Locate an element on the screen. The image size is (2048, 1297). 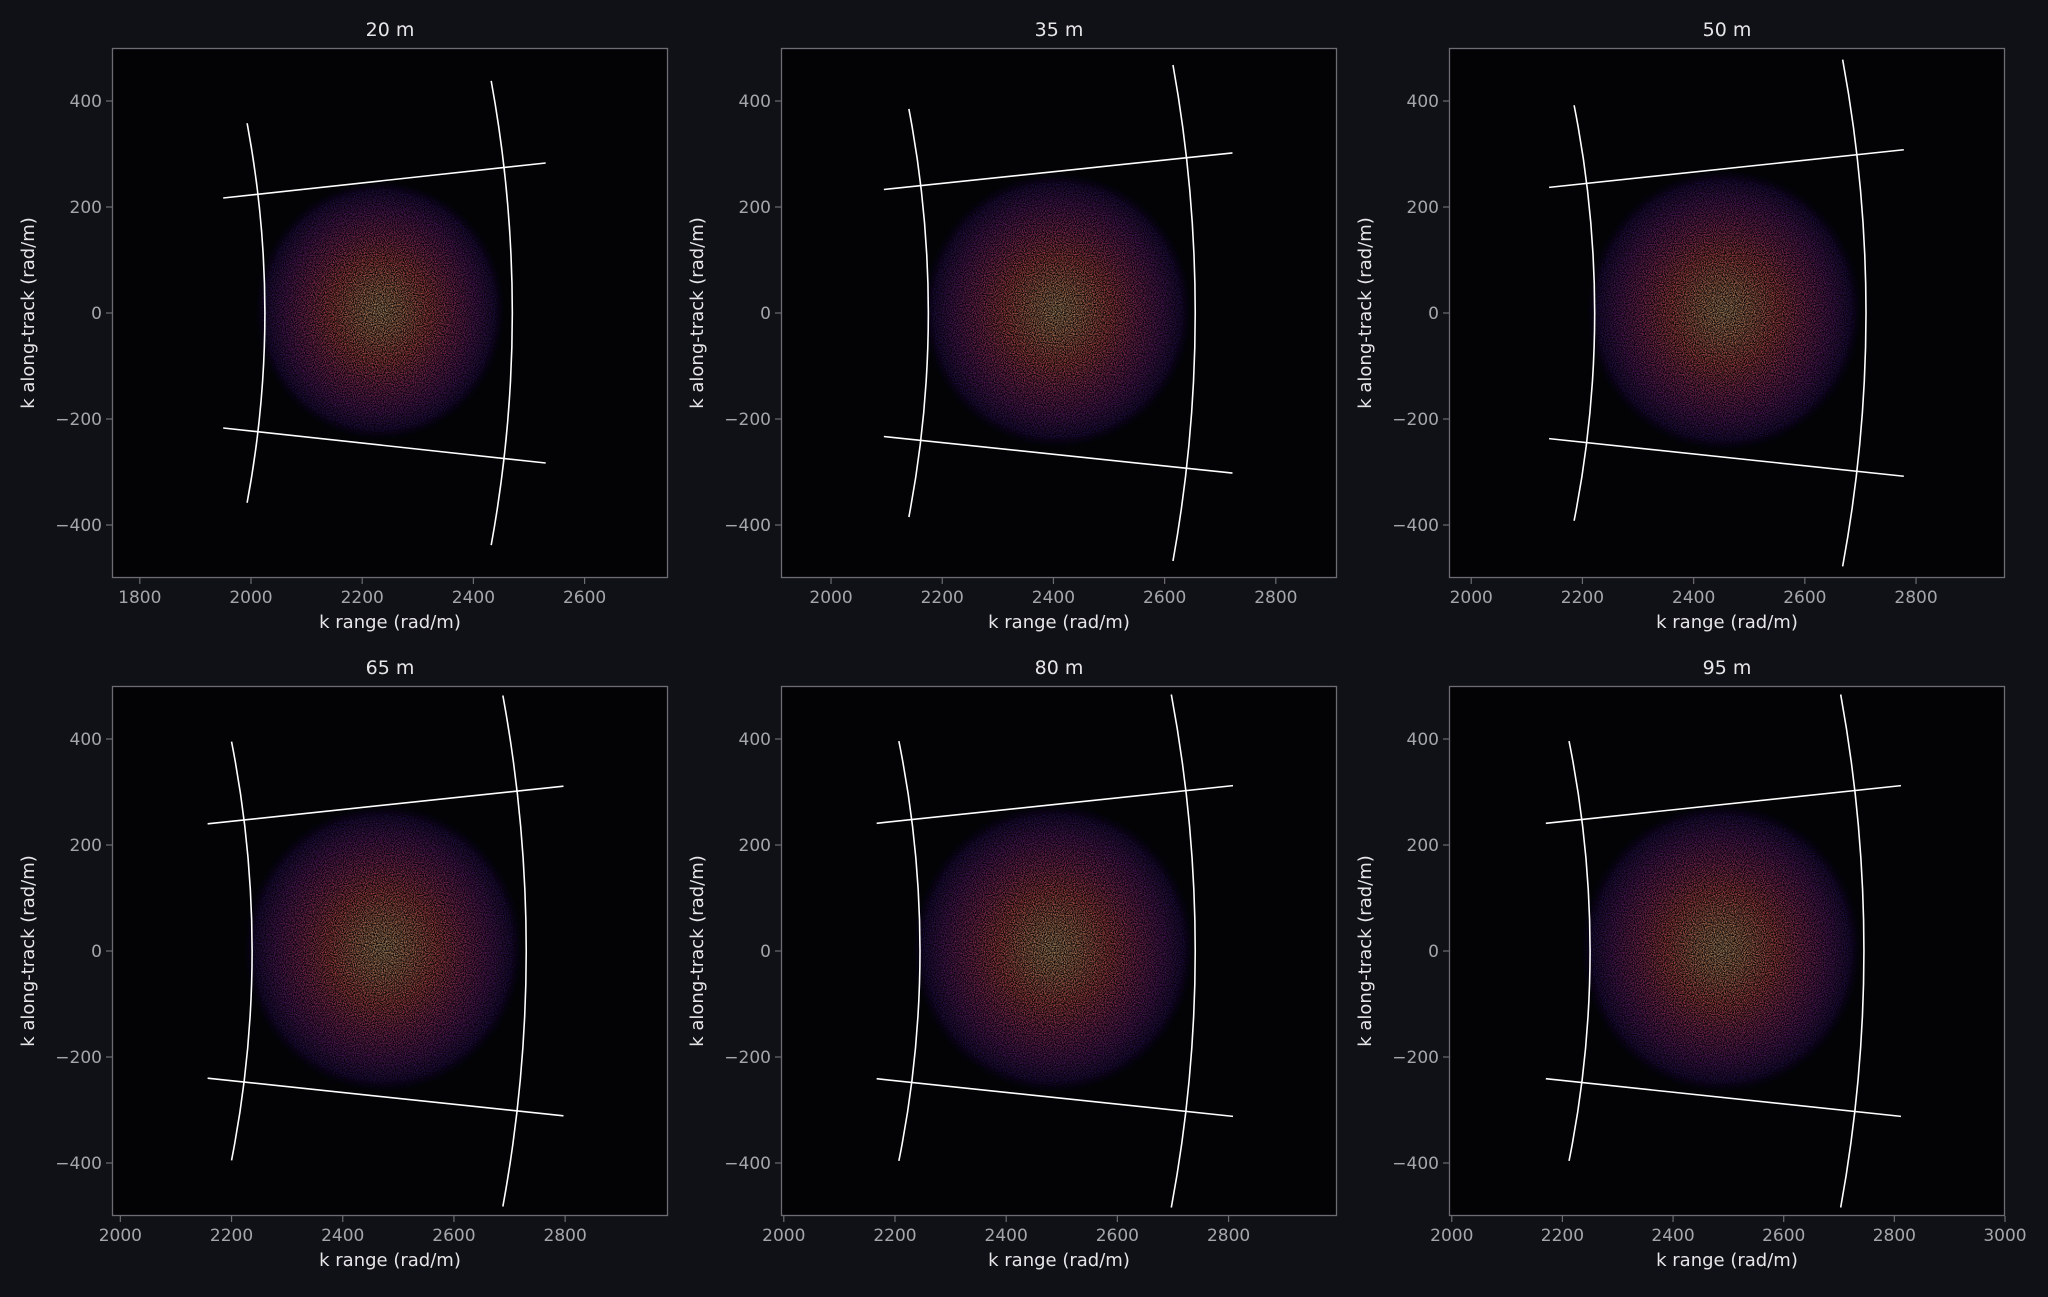
subplot-title: 80 m is located at coordinates (1059, 668).